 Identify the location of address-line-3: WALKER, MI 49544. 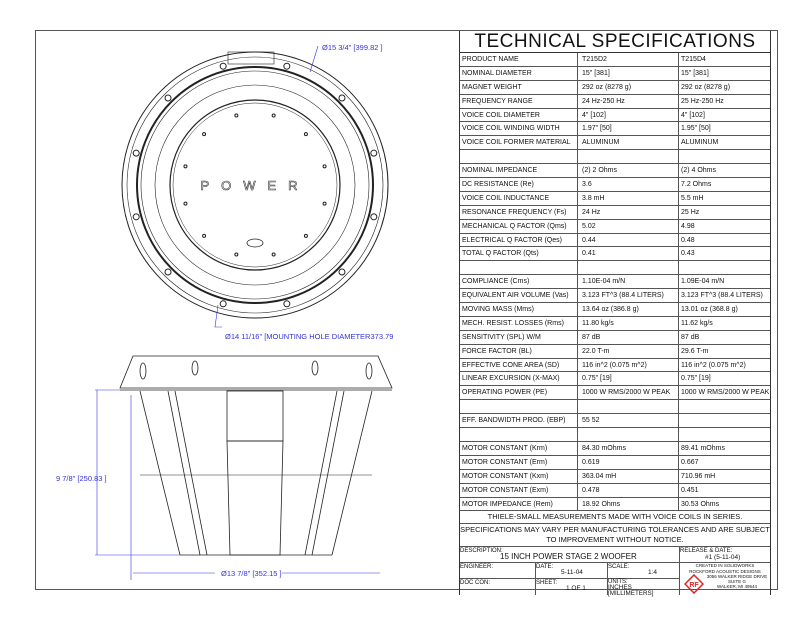
(737, 587).